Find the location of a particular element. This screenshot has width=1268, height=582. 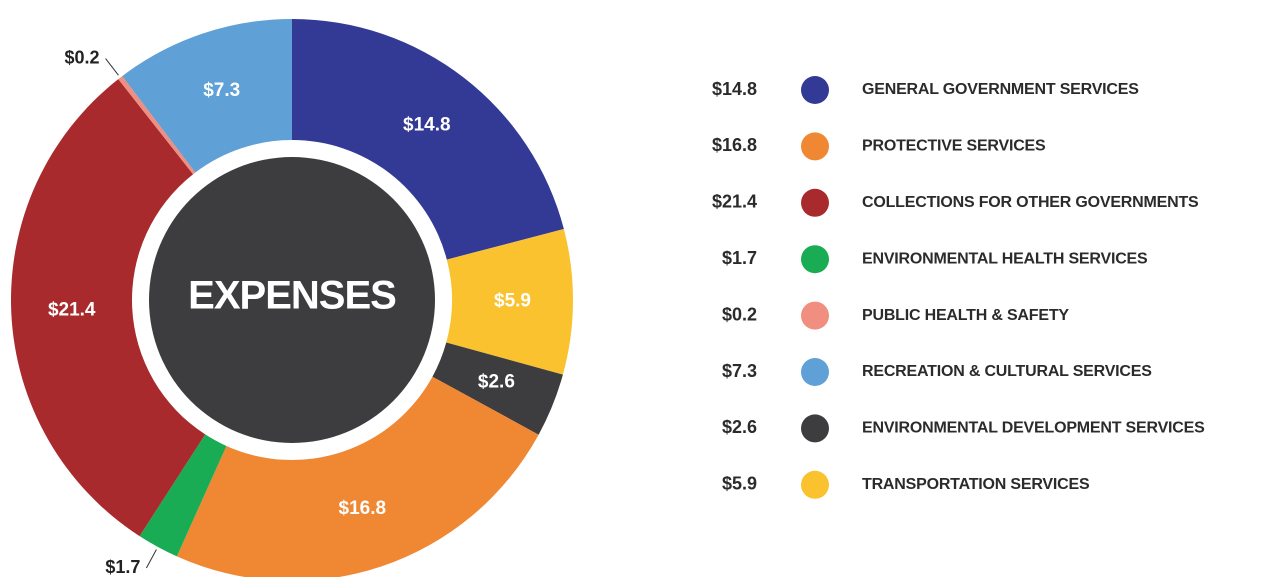

slice-label: $14.8 is located at coordinates (427, 125).